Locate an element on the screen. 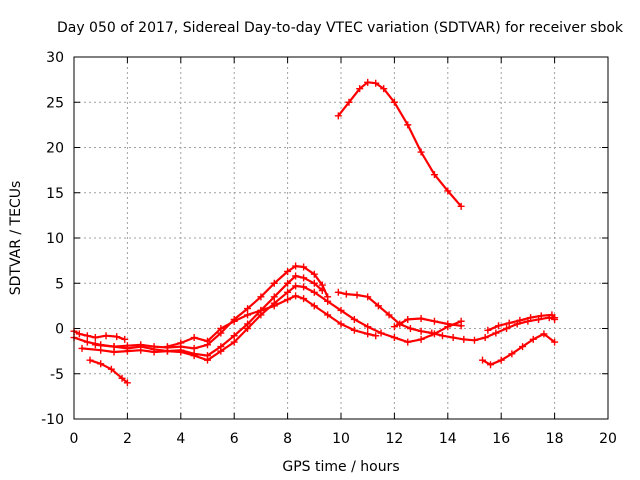 This screenshot has width=640, height=480. y-tick-label: 25 is located at coordinates (55, 103).